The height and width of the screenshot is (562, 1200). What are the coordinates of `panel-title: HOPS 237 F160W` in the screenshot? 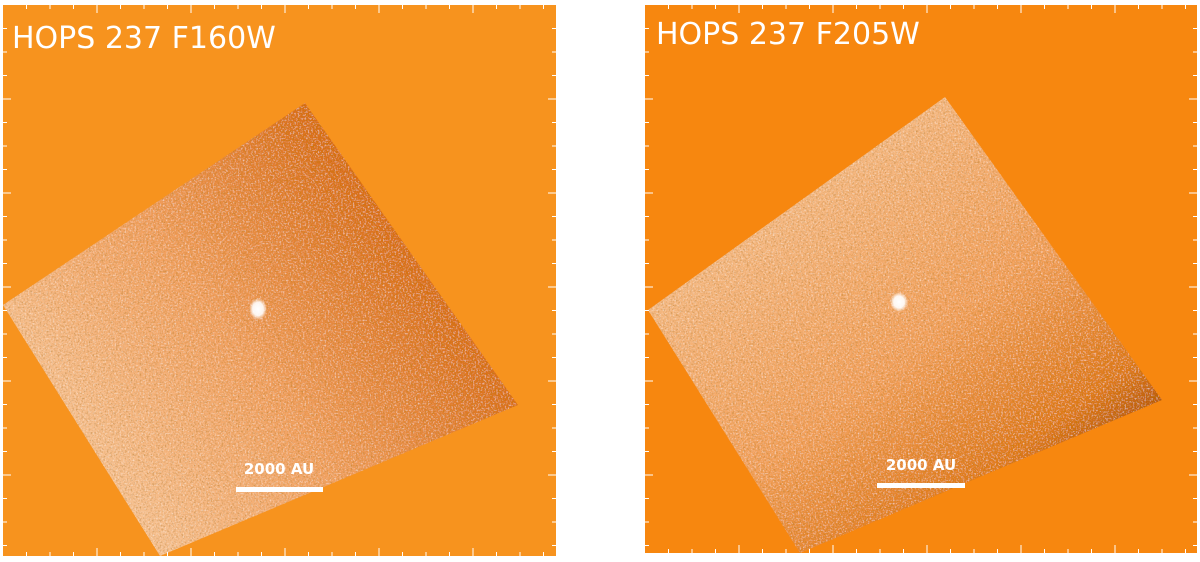 It's located at (144, 38).